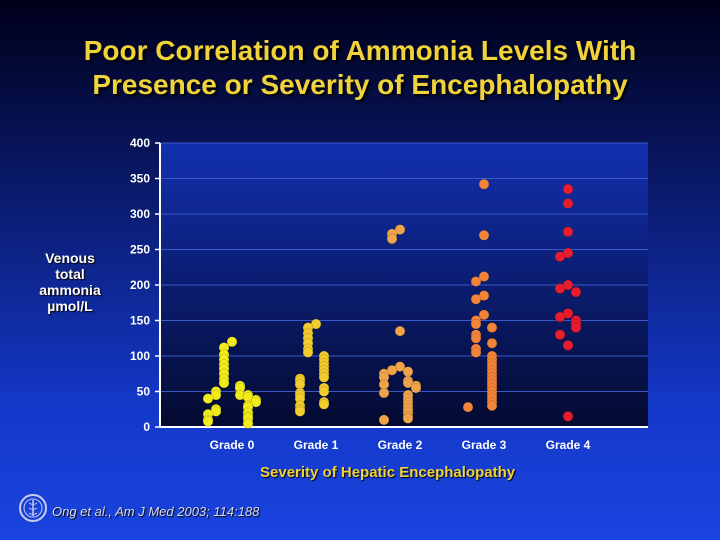  What do you see at coordinates (388, 472) in the screenshot?
I see `x-axis-label: Severity of Hepatic Encephalopathy` at bounding box center [388, 472].